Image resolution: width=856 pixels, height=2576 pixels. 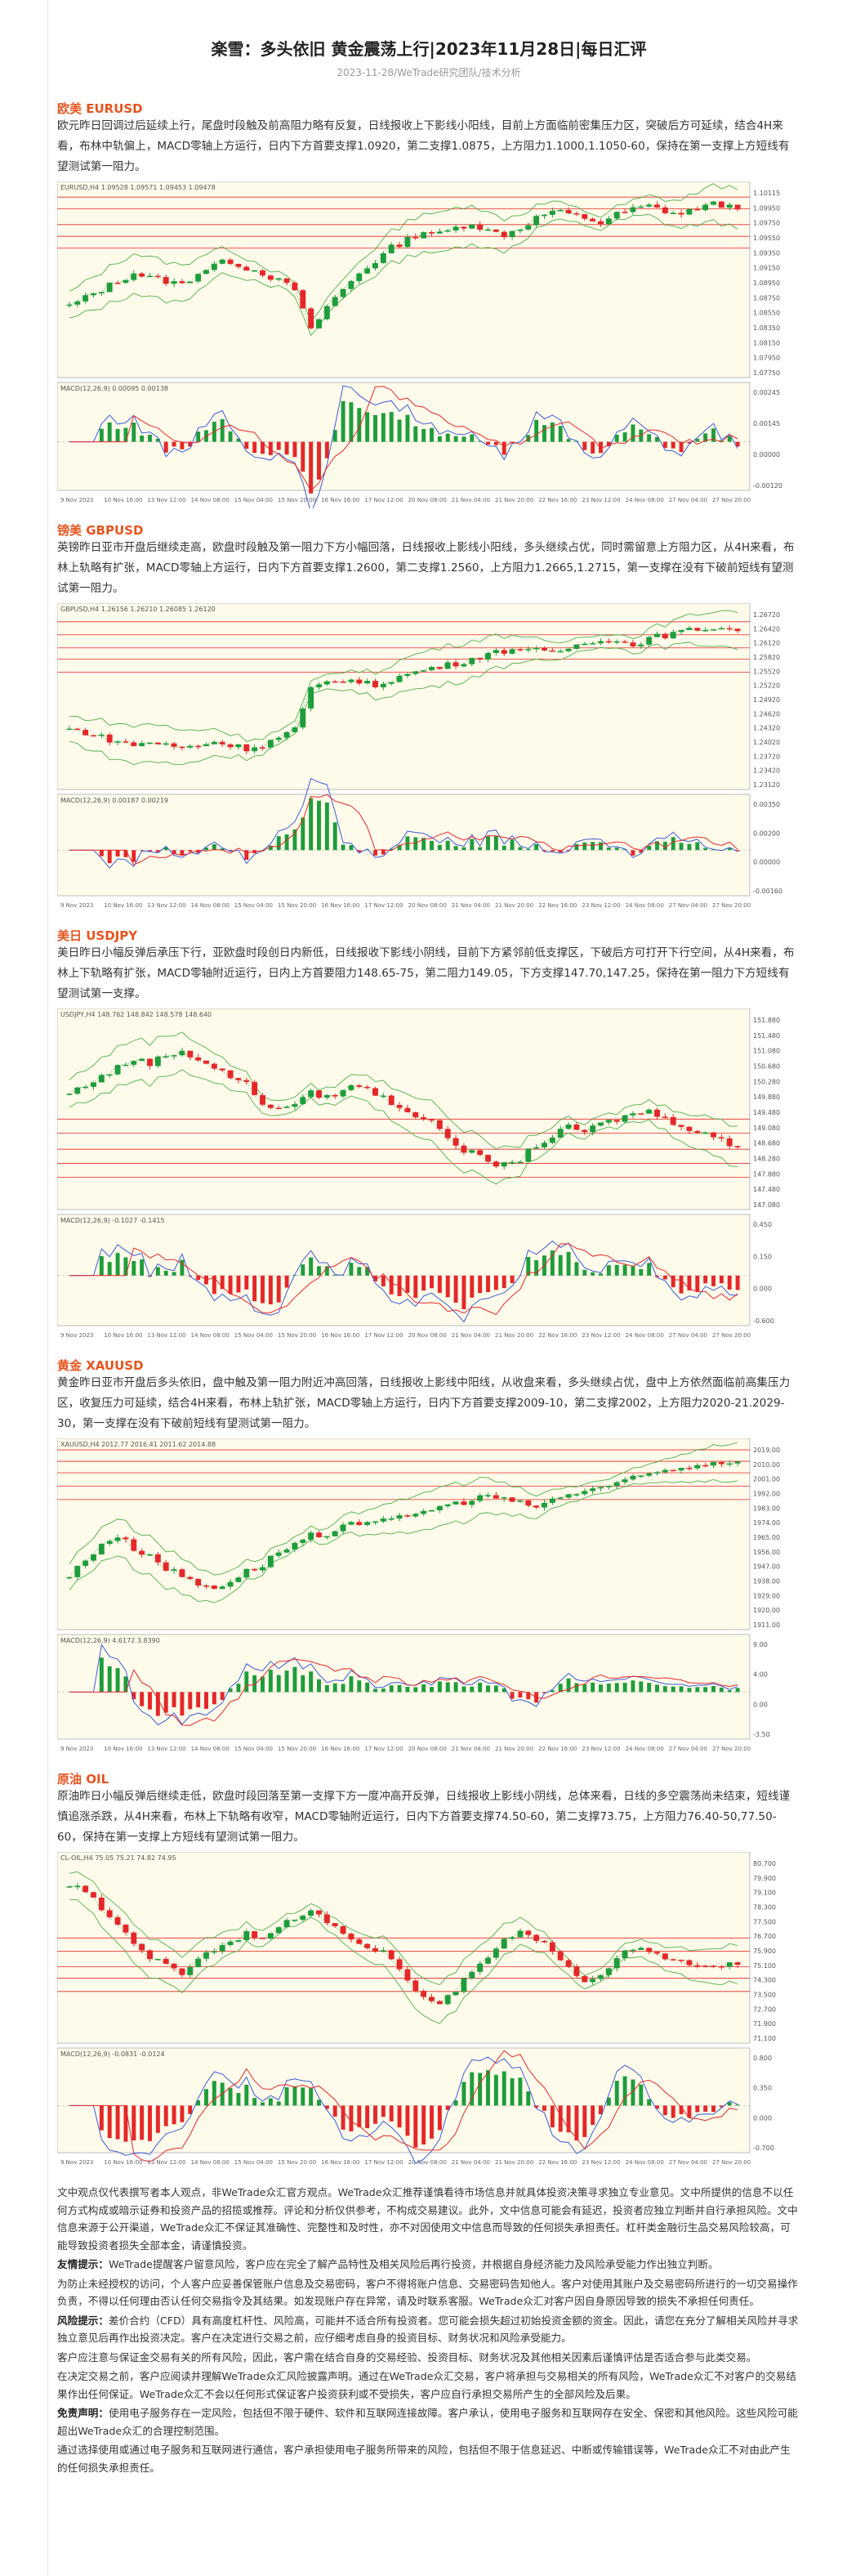 I want to click on price-axis-label: 1.07750, so click(x=767, y=373).